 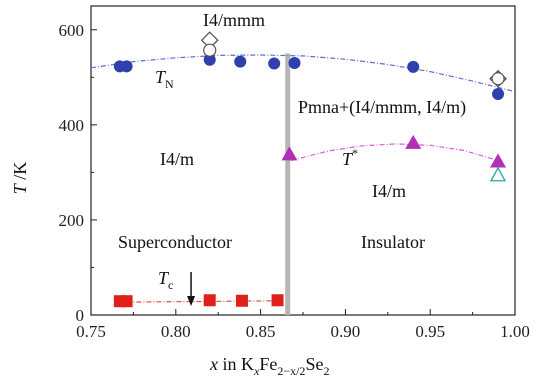 I want to click on x-tick-label: 0.90, so click(x=346, y=331).